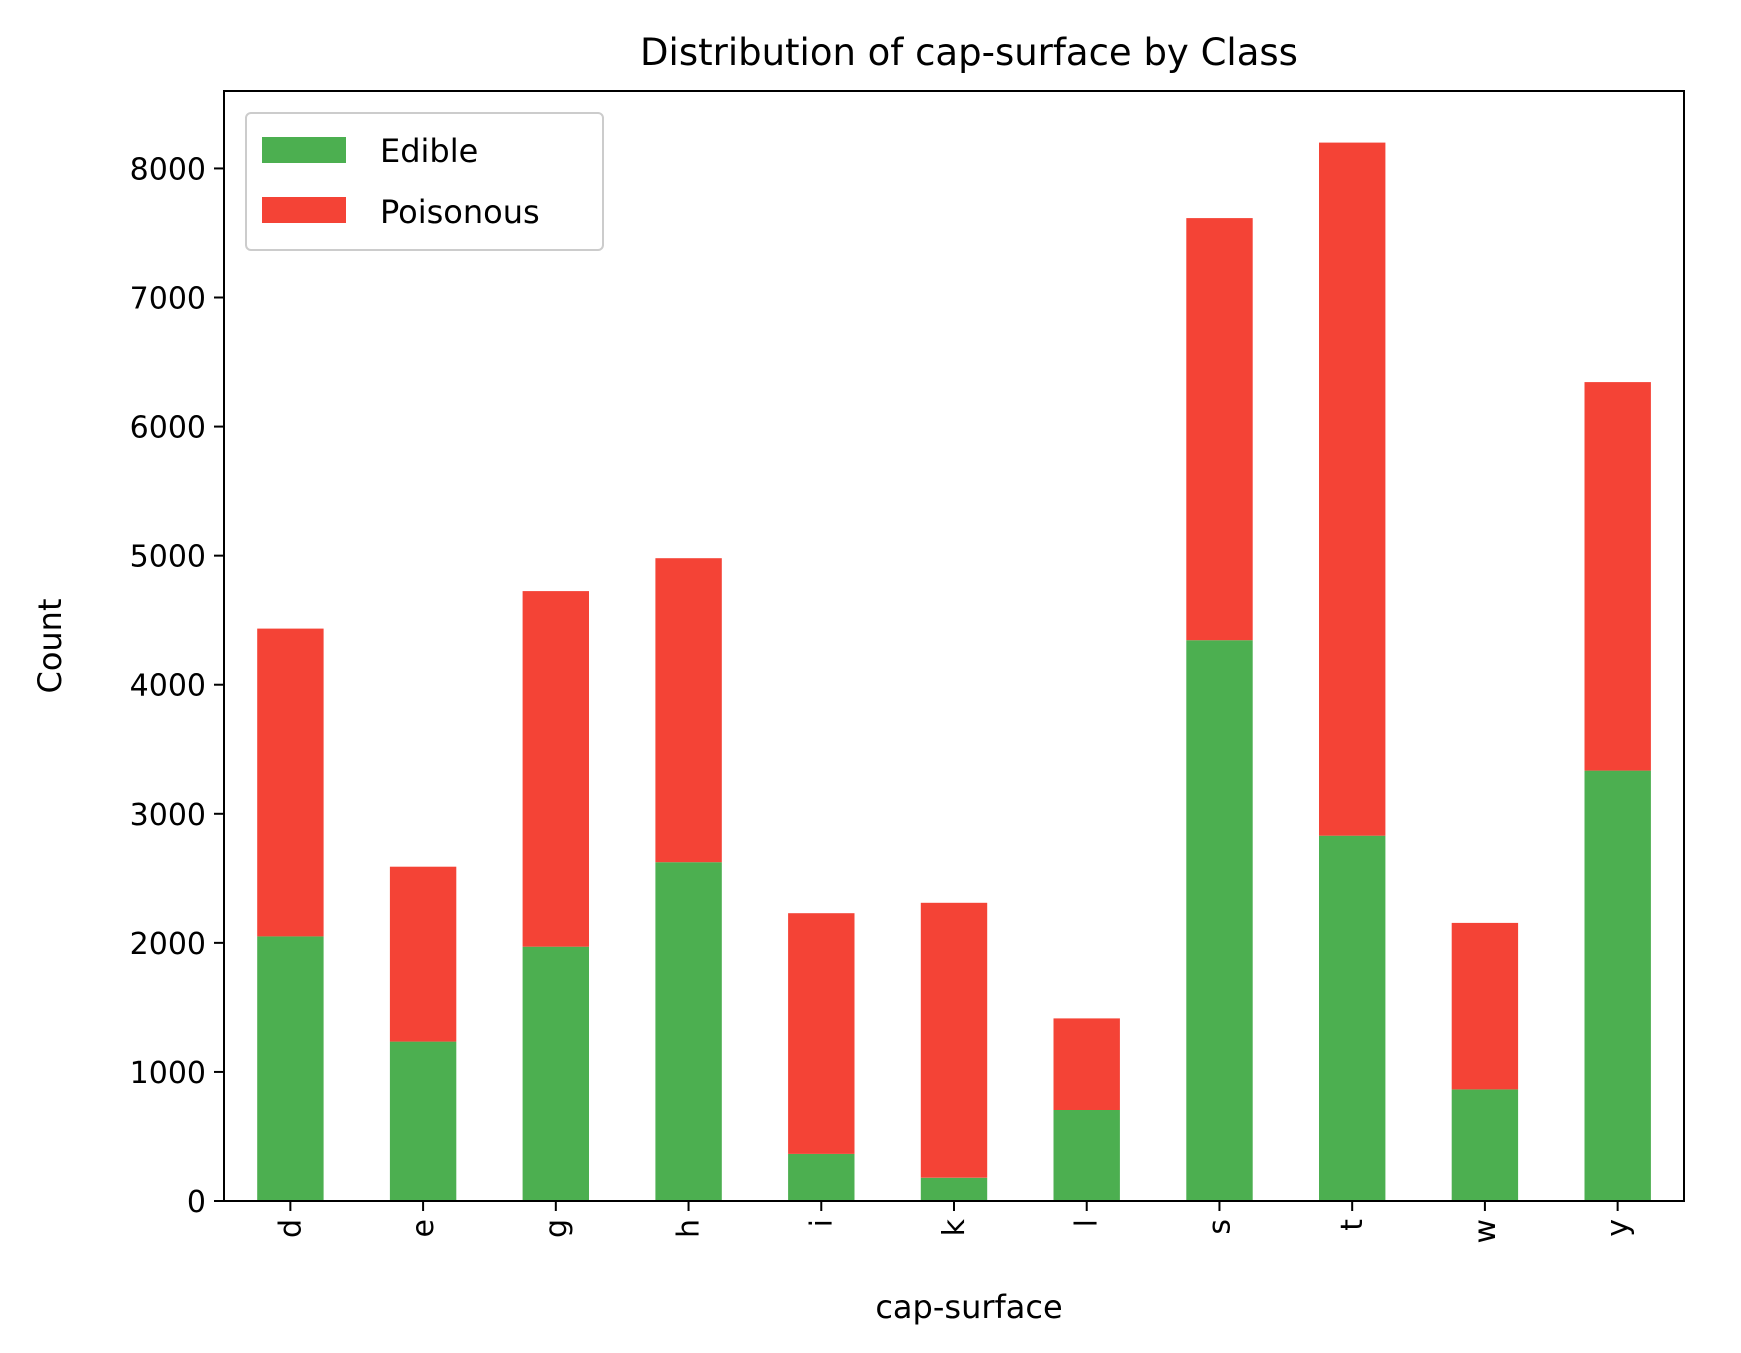  What do you see at coordinates (954, 1189) in the screenshot?
I see `bar-edible-k` at bounding box center [954, 1189].